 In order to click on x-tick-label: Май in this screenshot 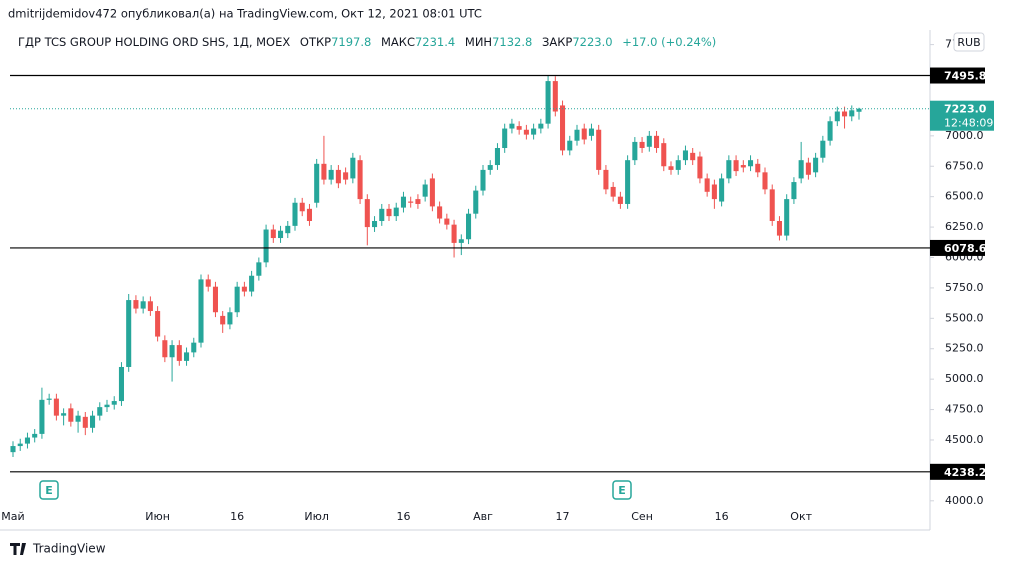, I will do `click(12, 516)`.